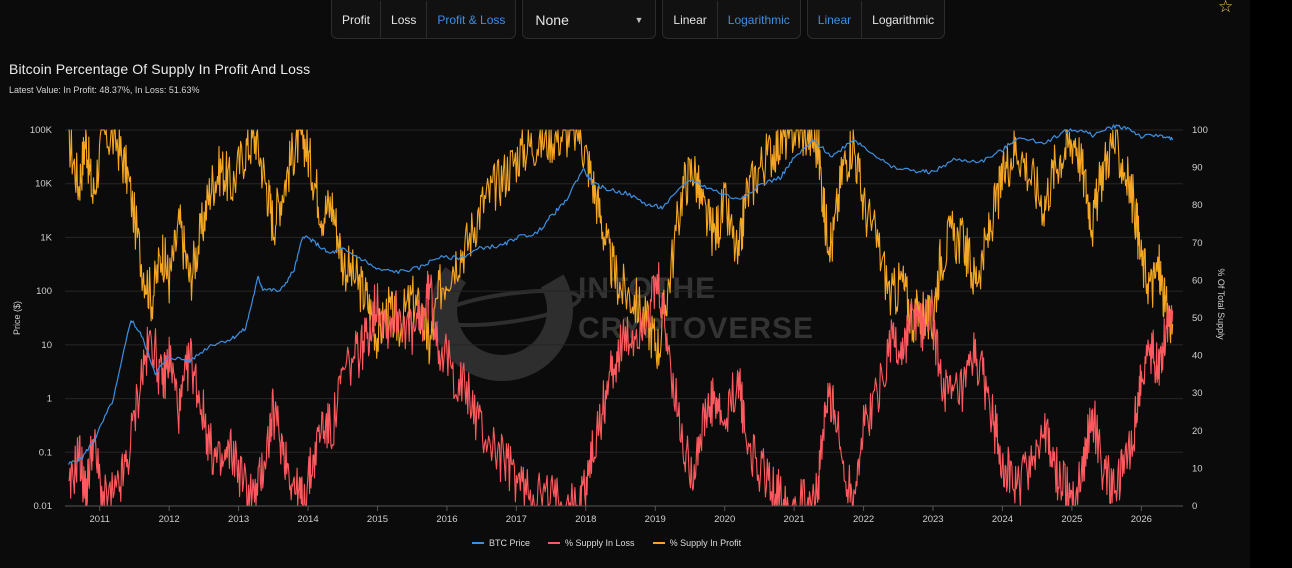 The height and width of the screenshot is (568, 1292). Describe the element at coordinates (1197, 393) in the screenshot. I see `right-tick-label: 30` at that location.